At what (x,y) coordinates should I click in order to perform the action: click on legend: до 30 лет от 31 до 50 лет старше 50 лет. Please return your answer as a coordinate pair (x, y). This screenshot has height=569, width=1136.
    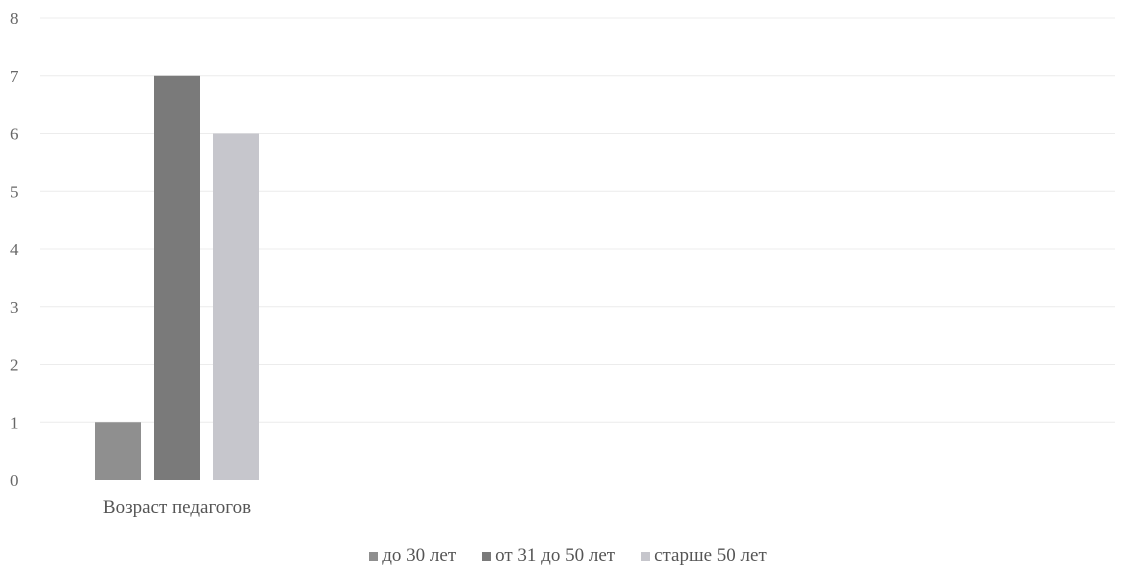
    Looking at the image, I should click on (568, 556).